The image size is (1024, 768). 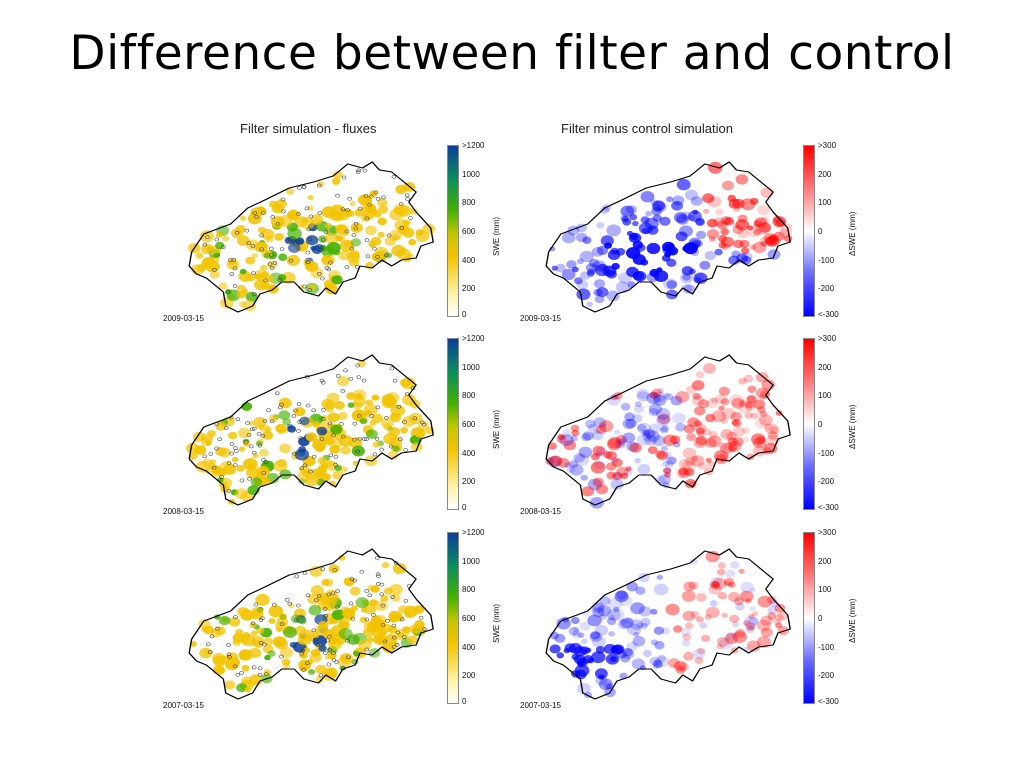 I want to click on switzerland-difference-map, so click(x=668, y=431).